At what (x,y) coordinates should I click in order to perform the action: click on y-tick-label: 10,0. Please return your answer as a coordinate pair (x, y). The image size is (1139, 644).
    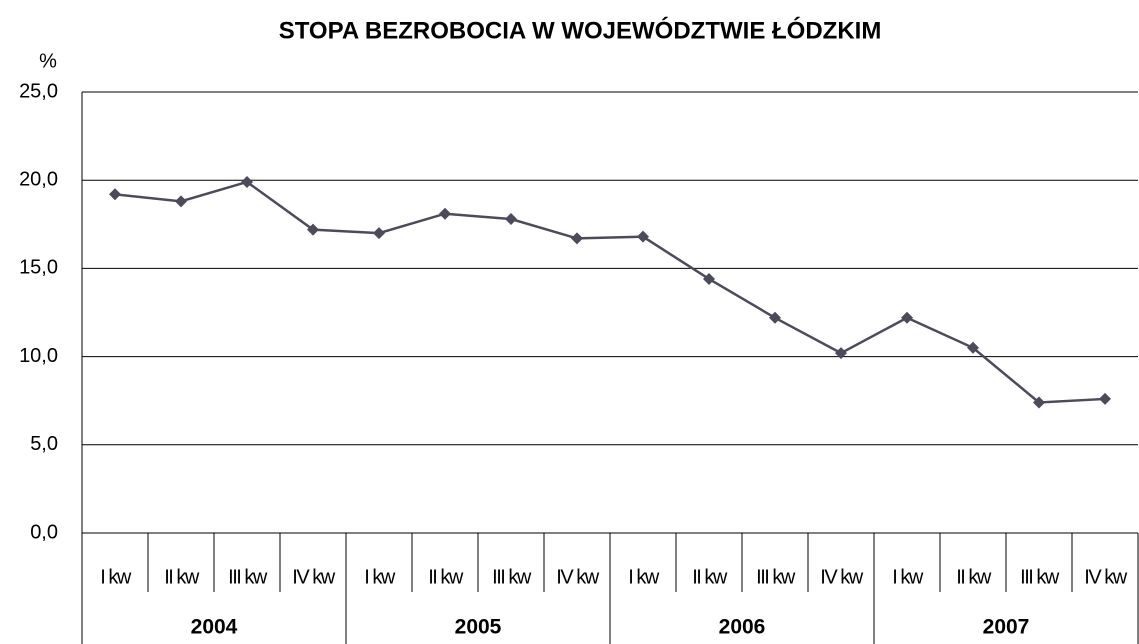
    Looking at the image, I should click on (38, 356).